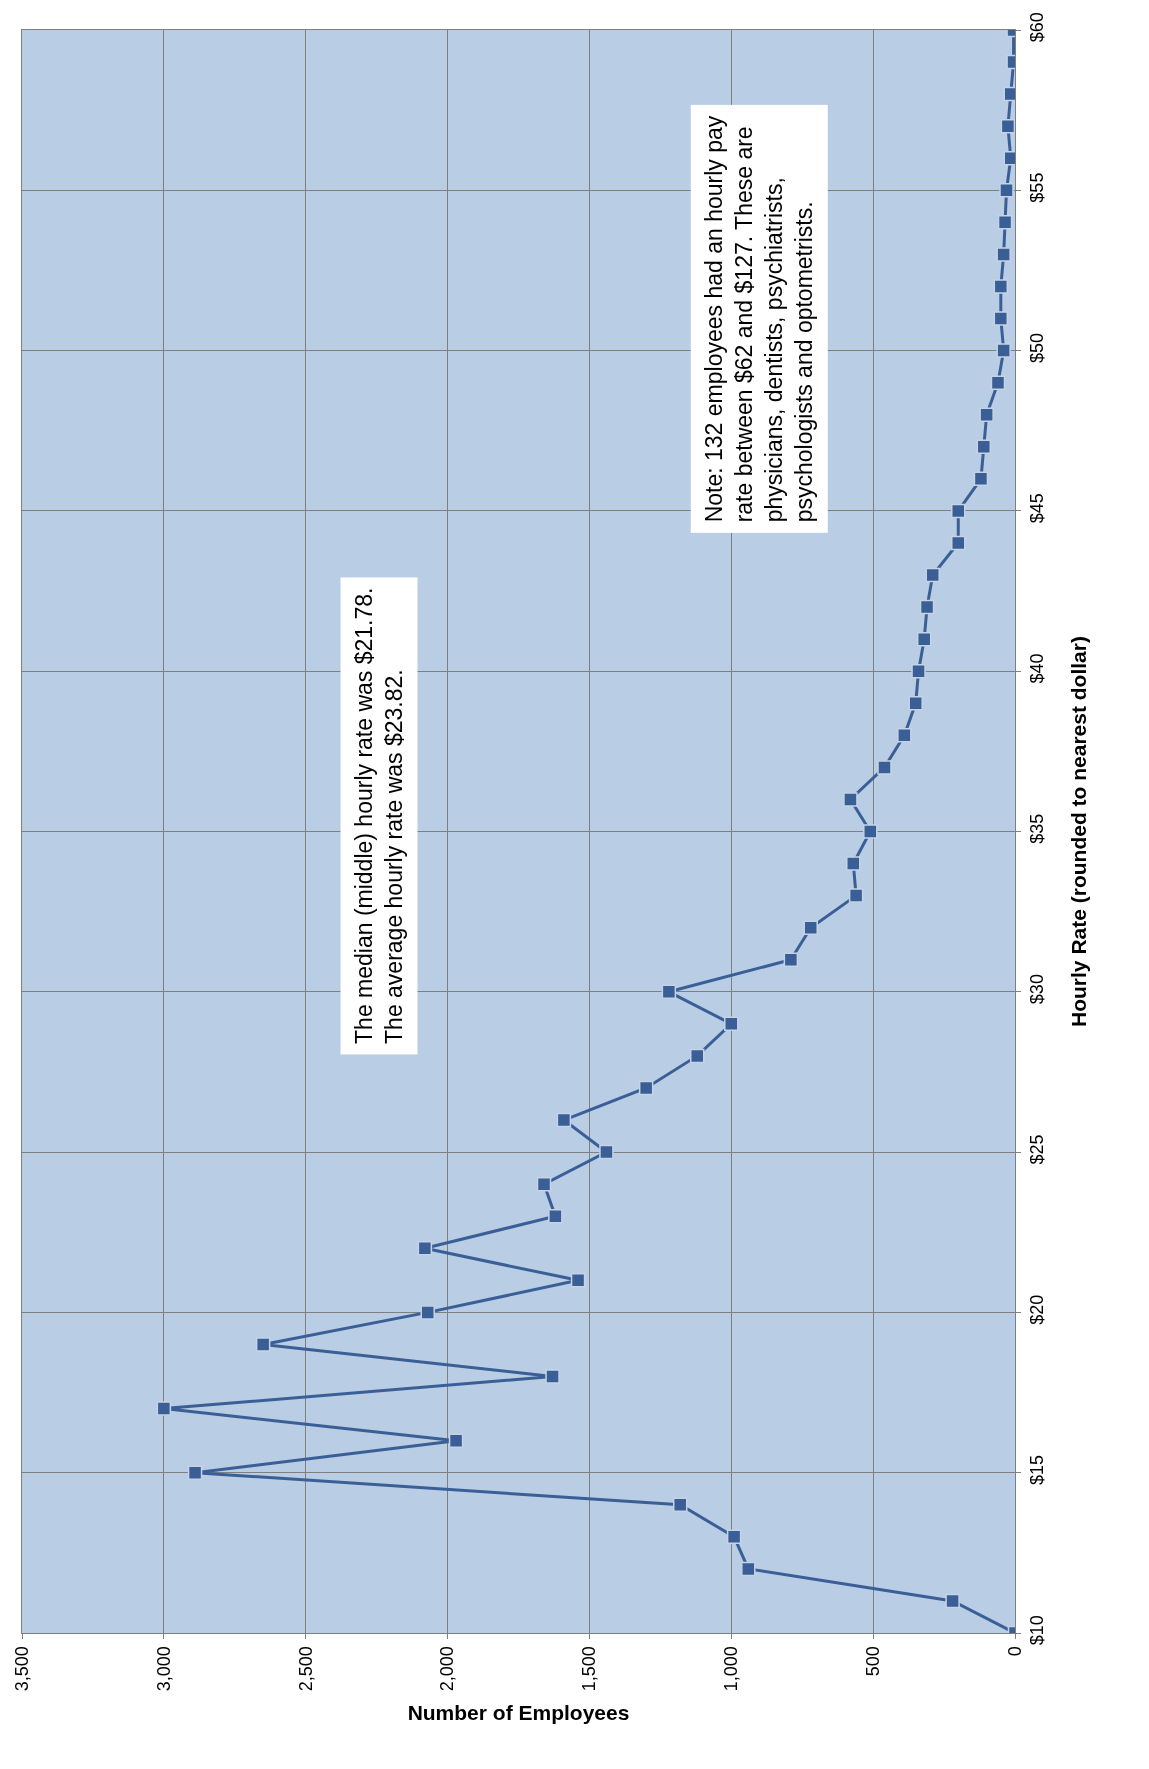 Image resolution: width=1149 pixels, height=1769 pixels. I want to click on x-tick-label: 1,000, so click(731, 1669).